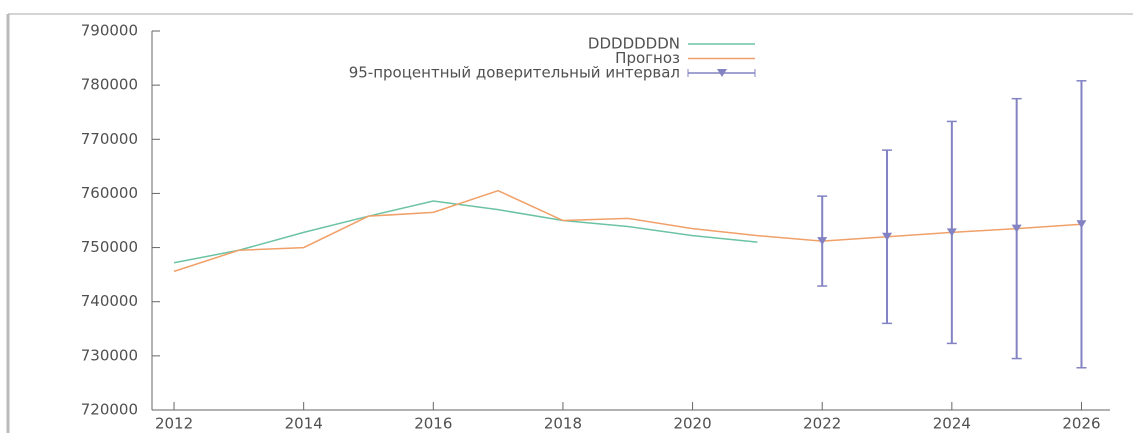  Describe the element at coordinates (465, 232) in the screenshot. I see `series-line` at that location.